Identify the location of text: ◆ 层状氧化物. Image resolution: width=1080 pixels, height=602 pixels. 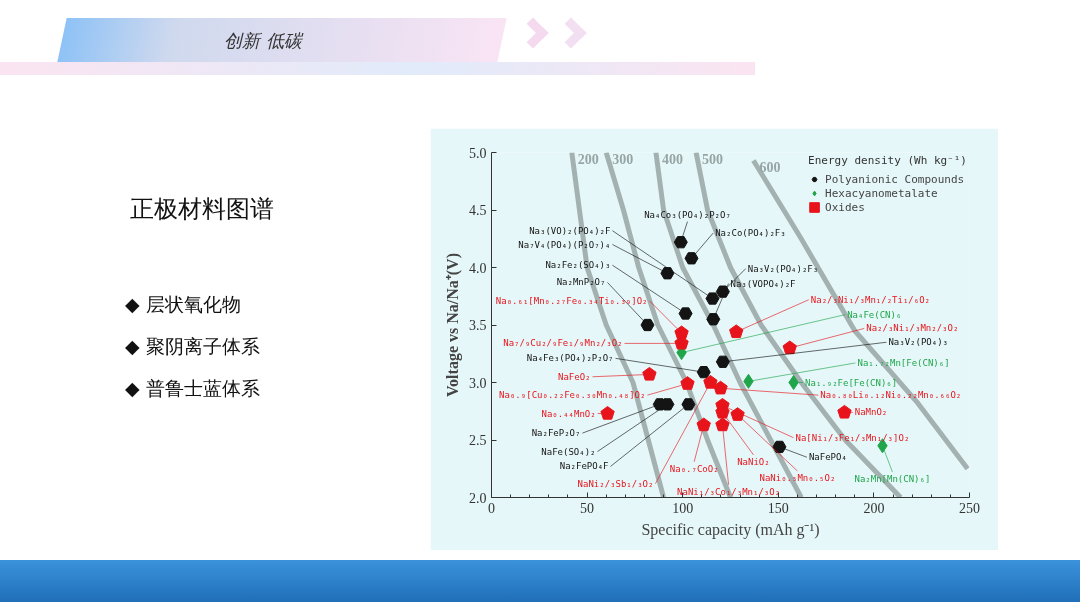
(183, 304).